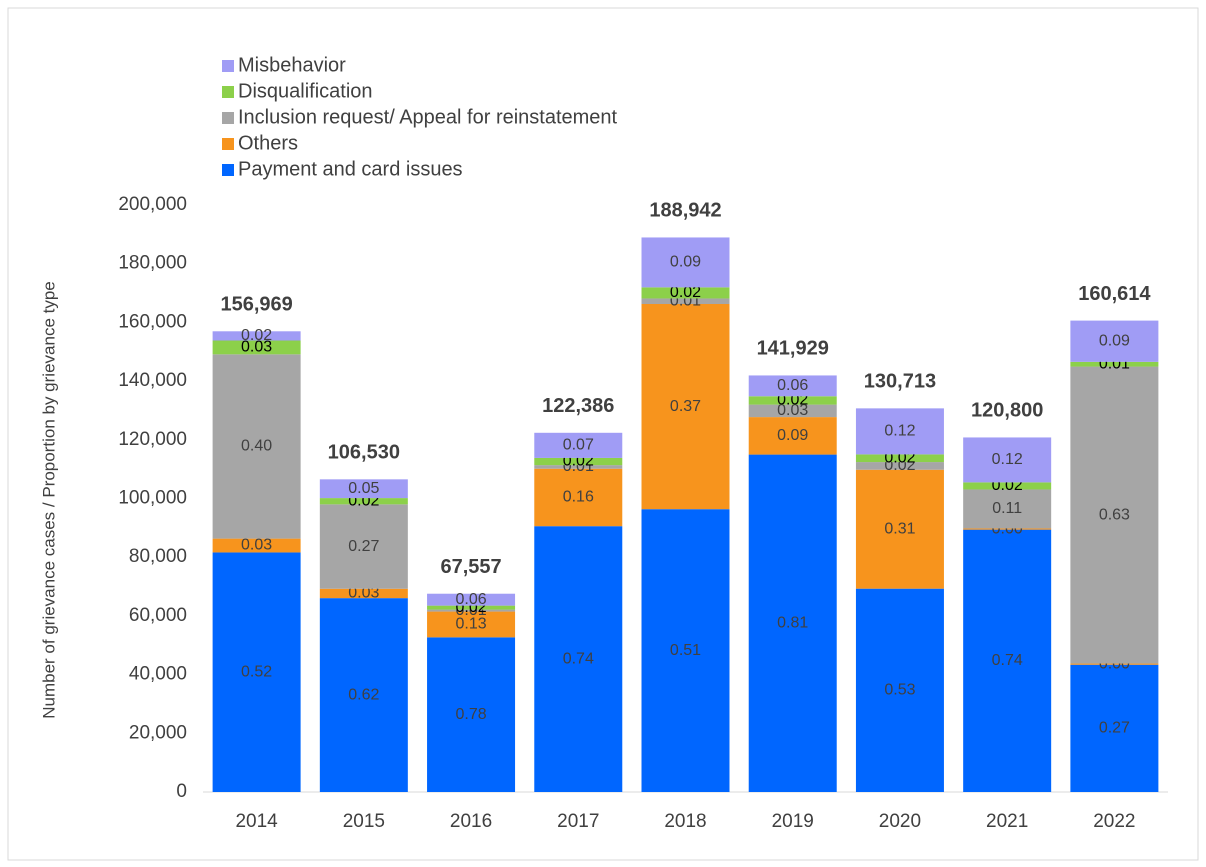 The height and width of the screenshot is (867, 1206). What do you see at coordinates (305, 91) in the screenshot?
I see `legend-label: Disqualification` at bounding box center [305, 91].